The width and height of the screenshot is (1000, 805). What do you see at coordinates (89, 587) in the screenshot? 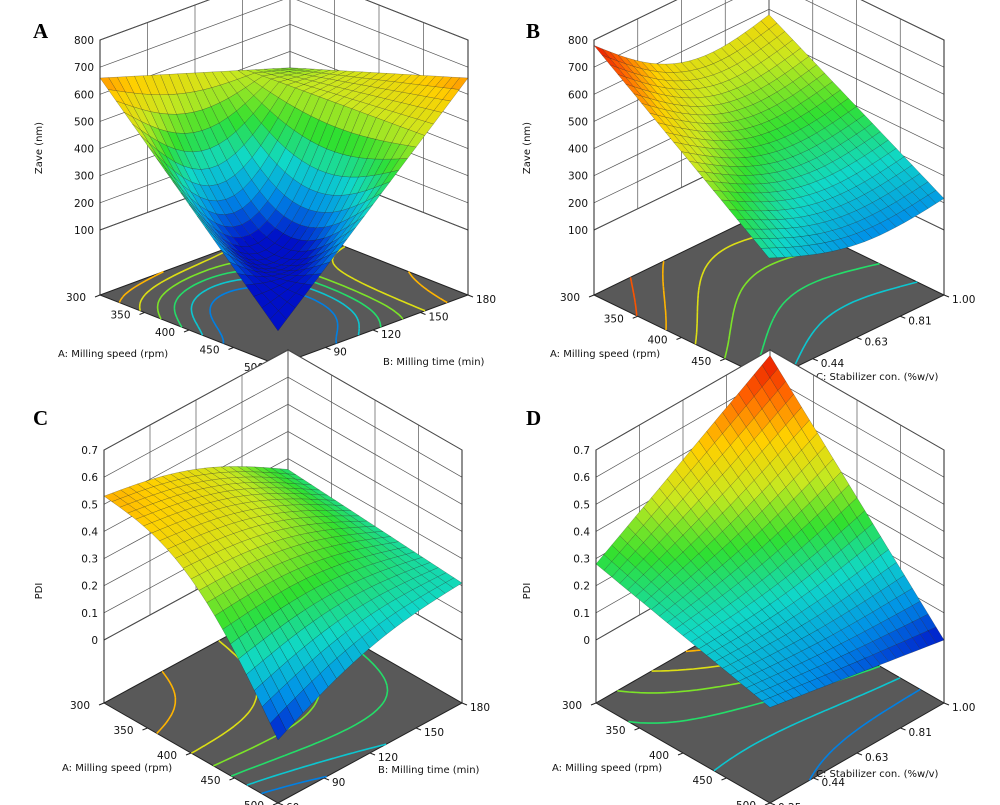
I see `z-tick-label: 0.2` at bounding box center [89, 587].